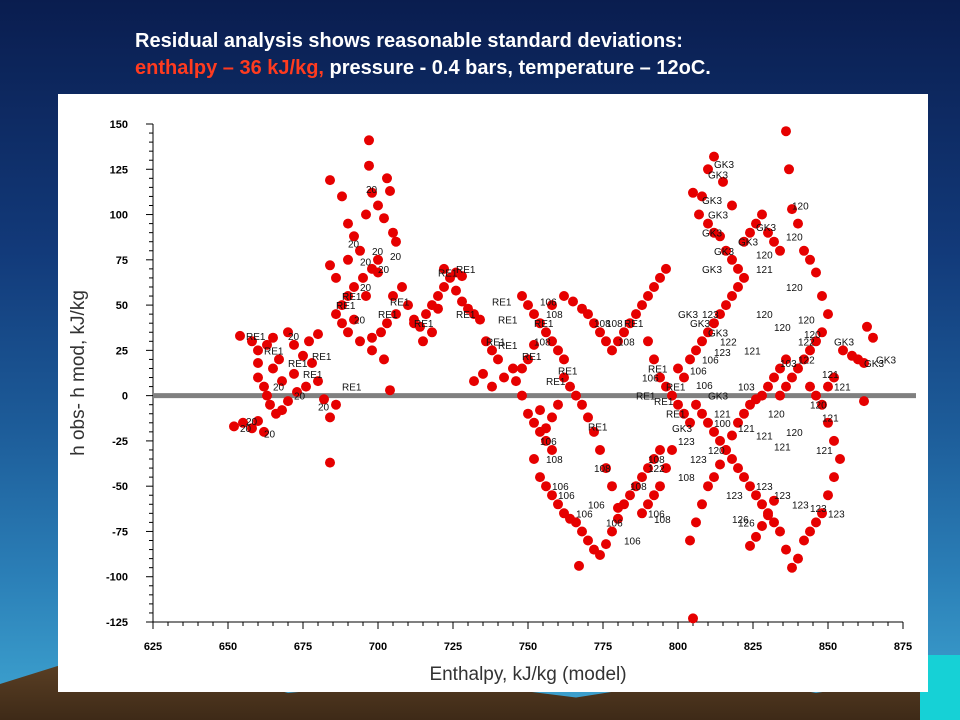 This screenshot has height=720, width=960. What do you see at coordinates (788, 364) in the screenshot?
I see `point-label: 103` at bounding box center [788, 364].